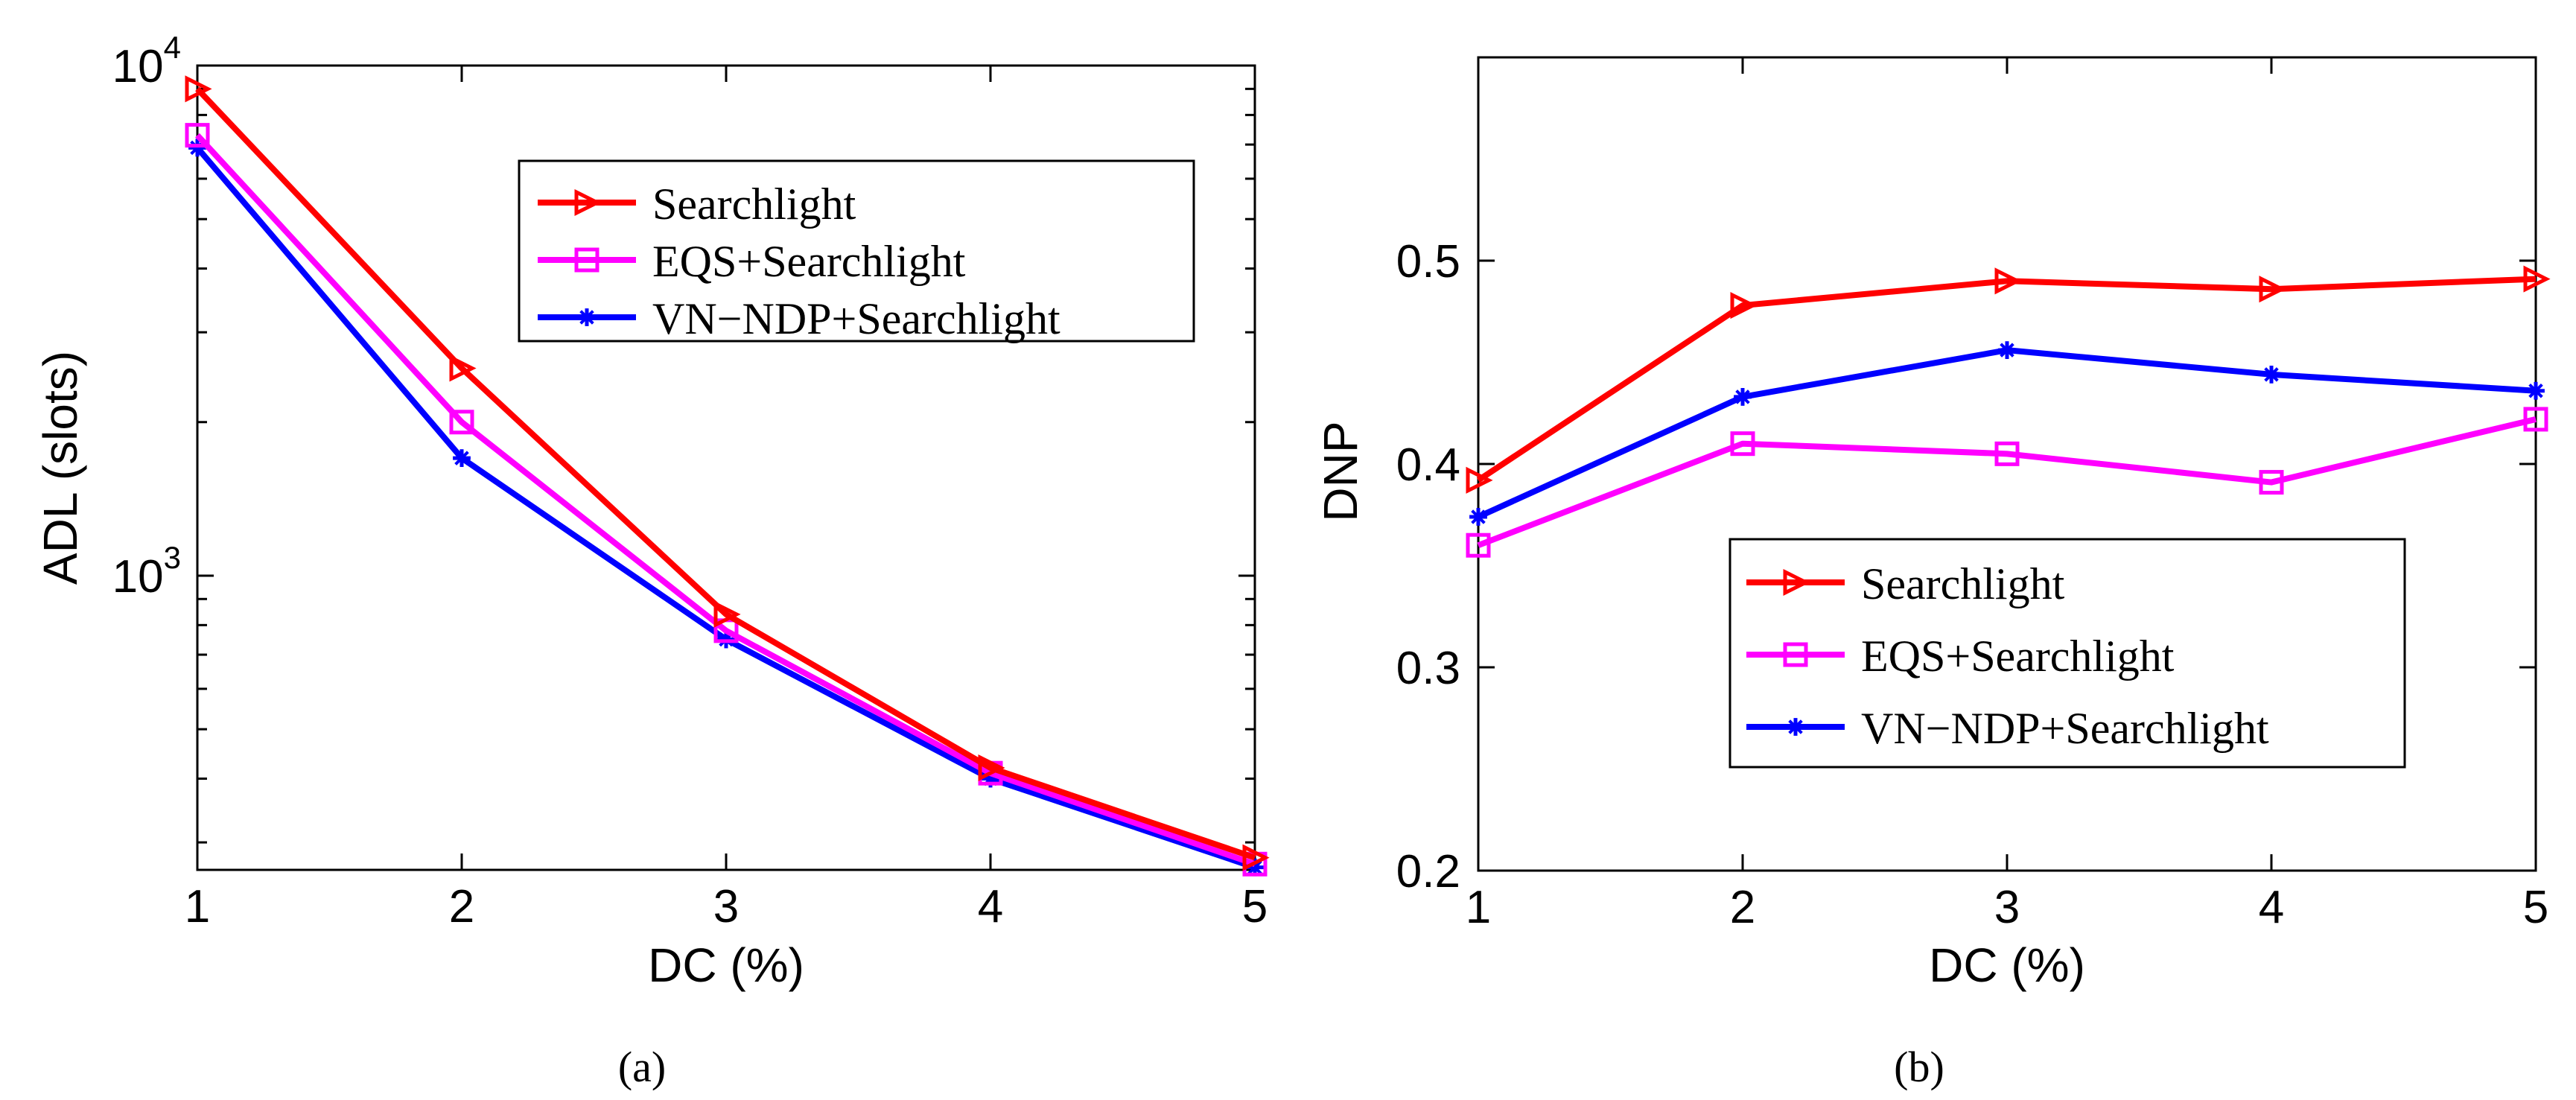 This screenshot has width=2576, height=1100. What do you see at coordinates (146, 61) in the screenshot?
I see `y-tick-label-a: 10⁴` at bounding box center [146, 61].